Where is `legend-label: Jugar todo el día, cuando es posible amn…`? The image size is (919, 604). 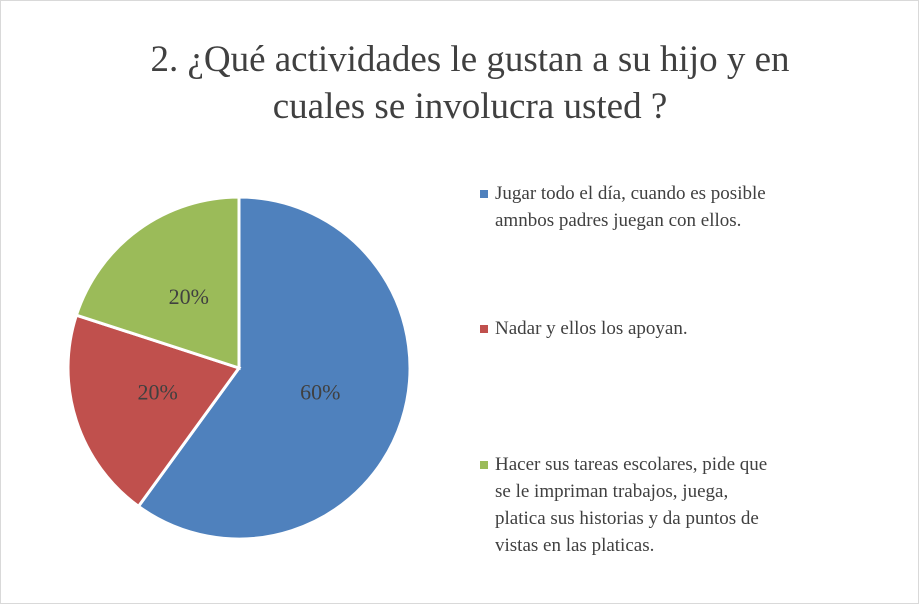
legend-label: Jugar todo el día, cuando es posible amn… is located at coordinates (630, 207).